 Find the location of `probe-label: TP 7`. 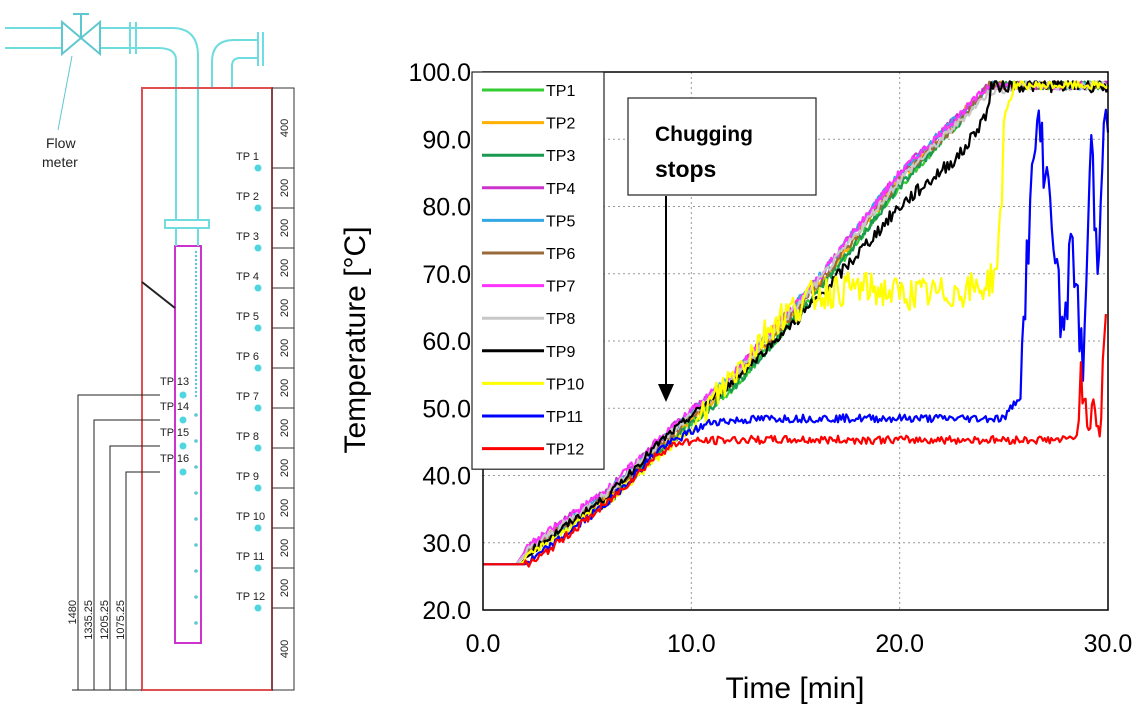

probe-label: TP 7 is located at coordinates (247, 397).